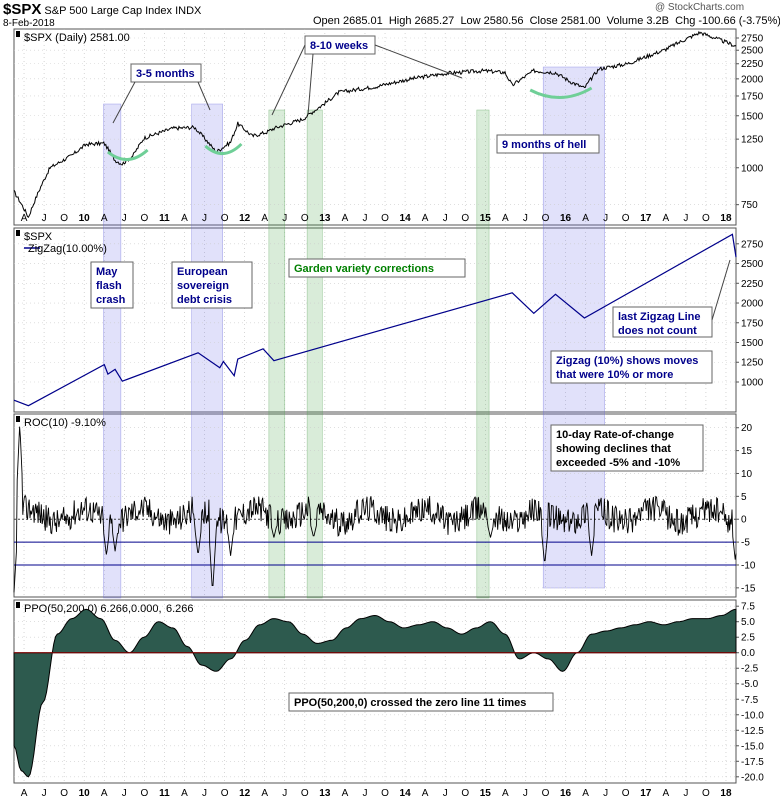 The height and width of the screenshot is (800, 780). What do you see at coordinates (615, 435) in the screenshot?
I see `annotation-roc-text: 10-day Rate-of-change` at bounding box center [615, 435].